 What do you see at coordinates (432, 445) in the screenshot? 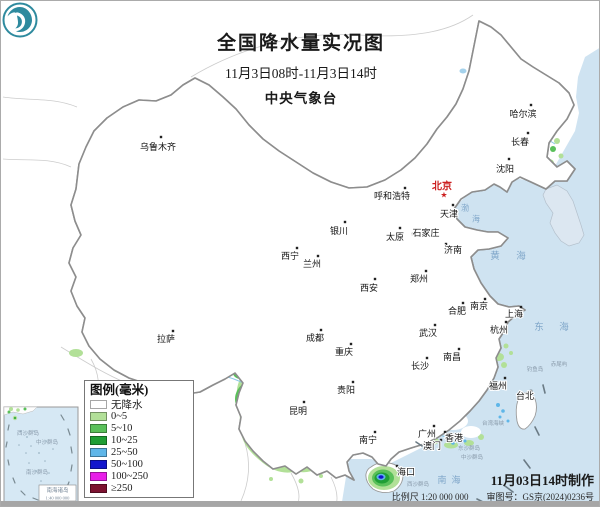
I see `city-label: 澳门` at bounding box center [432, 445].